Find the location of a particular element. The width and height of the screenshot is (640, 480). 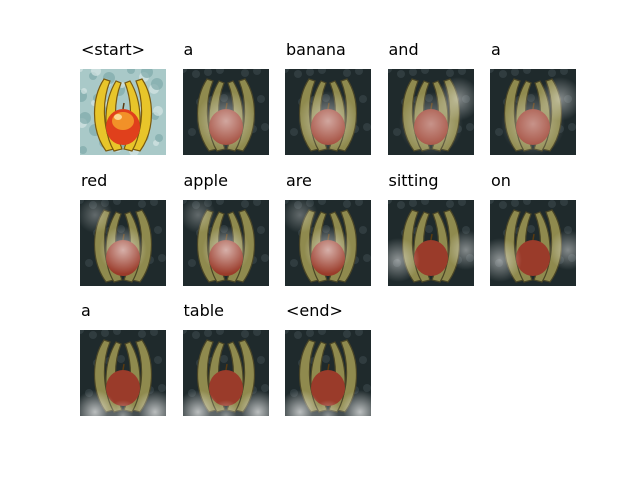

token-label: <end> is located at coordinates (314, 310).